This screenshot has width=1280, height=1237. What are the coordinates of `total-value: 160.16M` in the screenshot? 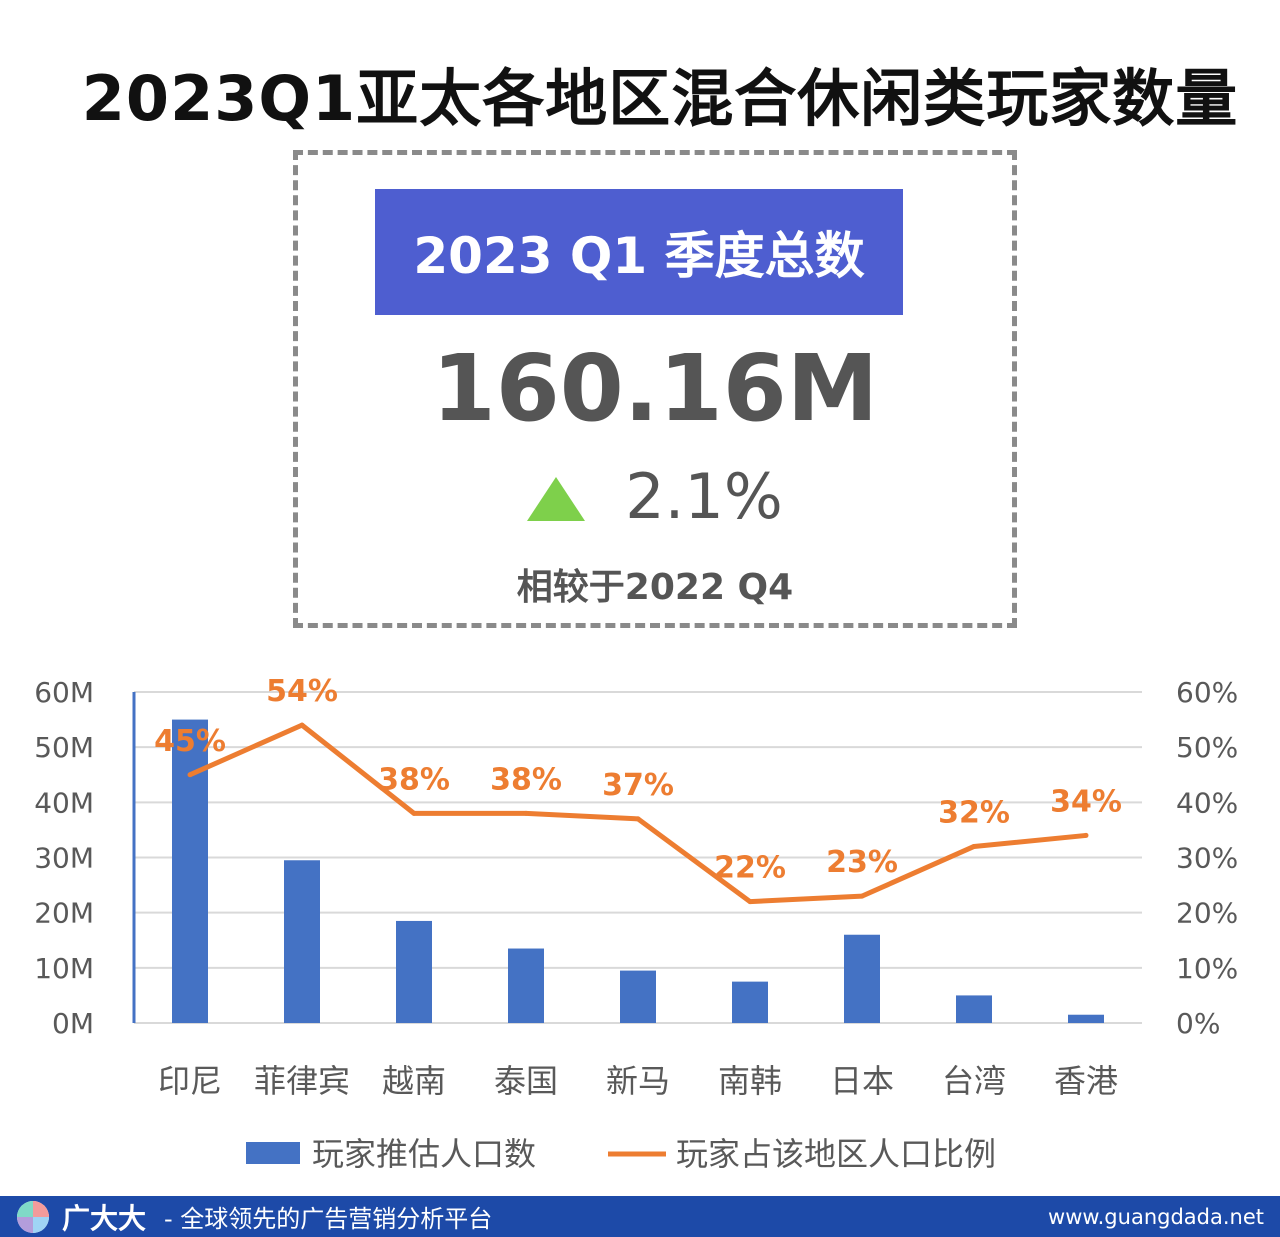 It's located at (655, 388).